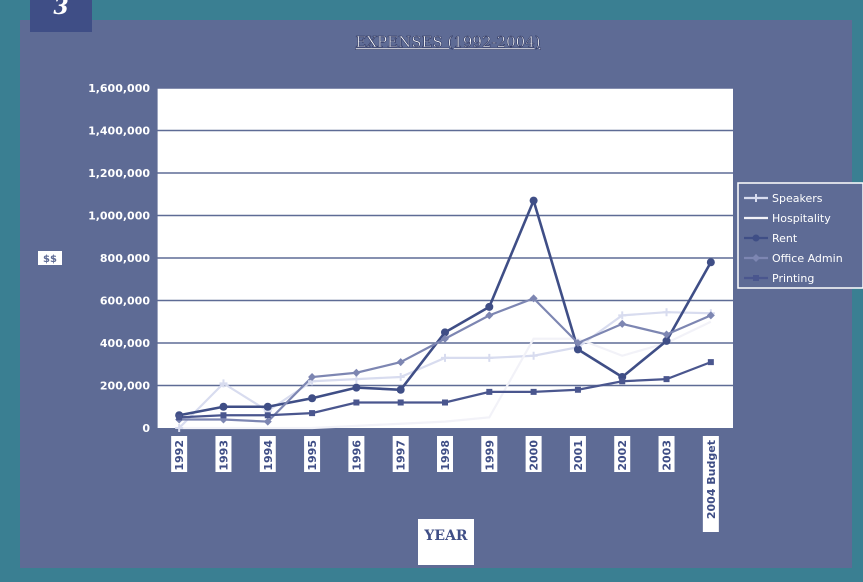  Describe the element at coordinates (125, 343) in the screenshot. I see `y-tick-label: 400,000` at that location.